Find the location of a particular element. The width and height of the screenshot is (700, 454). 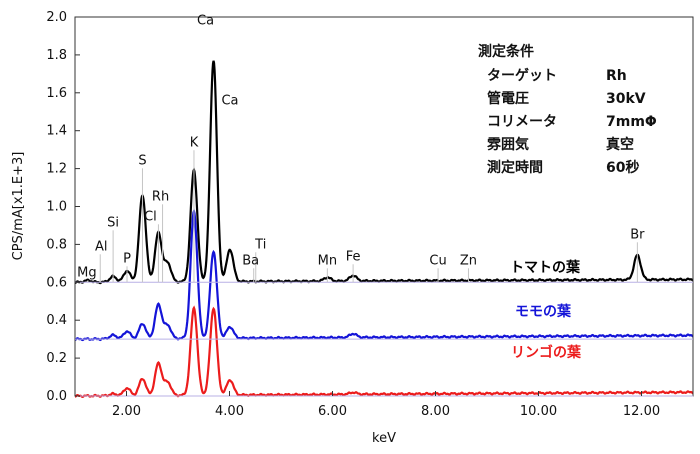

x-tick-label: 8.00 is located at coordinates (435, 411).